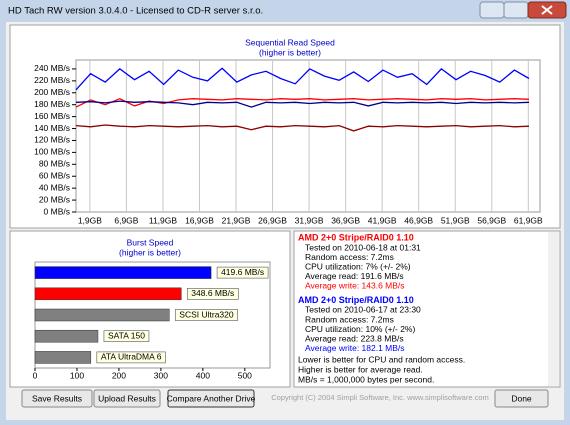  Describe the element at coordinates (54, 175) in the screenshot. I see `y-tick-label: 60 MB/s` at that location.